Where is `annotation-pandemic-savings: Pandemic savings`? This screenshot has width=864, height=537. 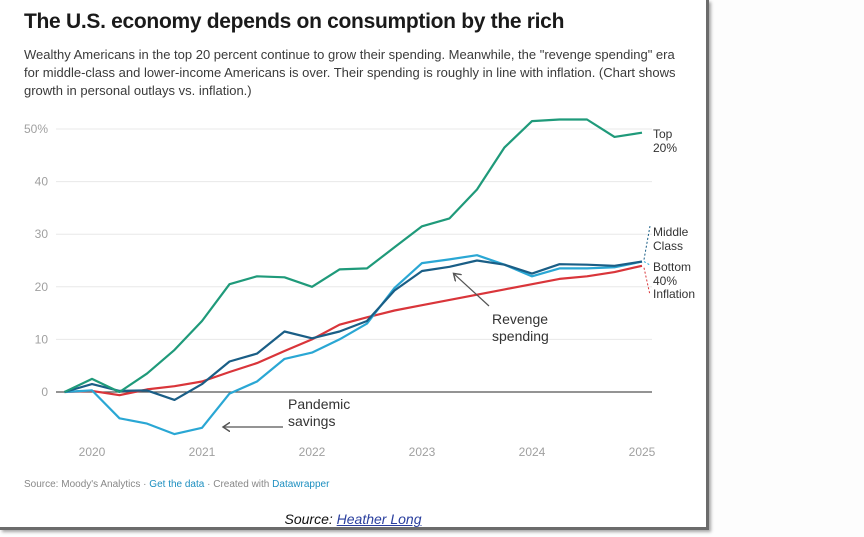 annotation-pandemic-savings: Pandemic savings is located at coordinates (319, 412).